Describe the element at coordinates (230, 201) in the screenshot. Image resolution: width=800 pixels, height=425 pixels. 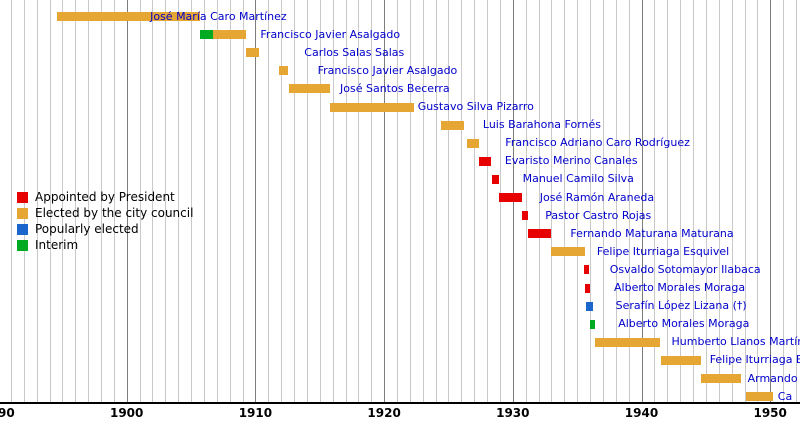
I see `gridline-1908` at that location.